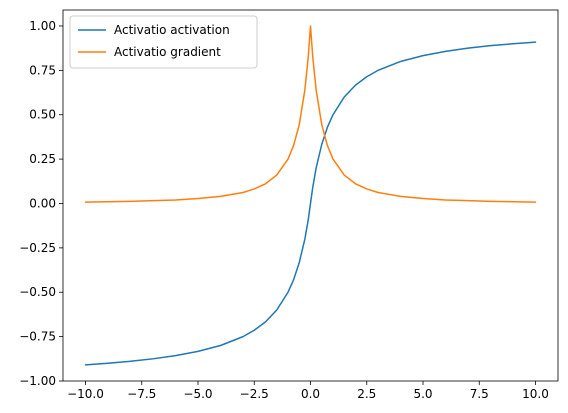 Image resolution: width=568 pixels, height=413 pixels. What do you see at coordinates (254, 394) in the screenshot?
I see `x-tick-label: −2.5` at bounding box center [254, 394].